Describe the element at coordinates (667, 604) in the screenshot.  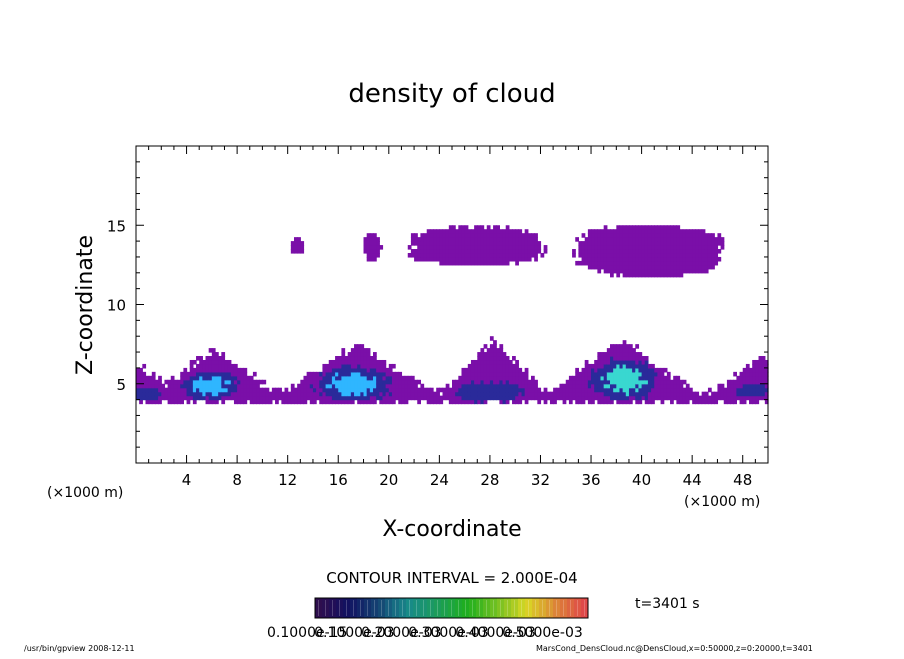
I see `time-label: t=3401 s` at that location.